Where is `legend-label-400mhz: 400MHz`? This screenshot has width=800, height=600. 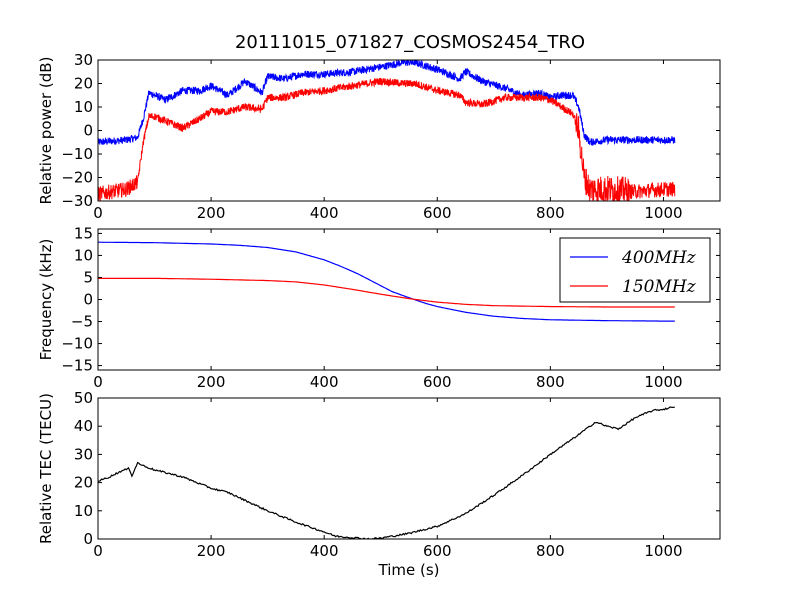 legend-label-400mhz: 400MHz is located at coordinates (659, 258).